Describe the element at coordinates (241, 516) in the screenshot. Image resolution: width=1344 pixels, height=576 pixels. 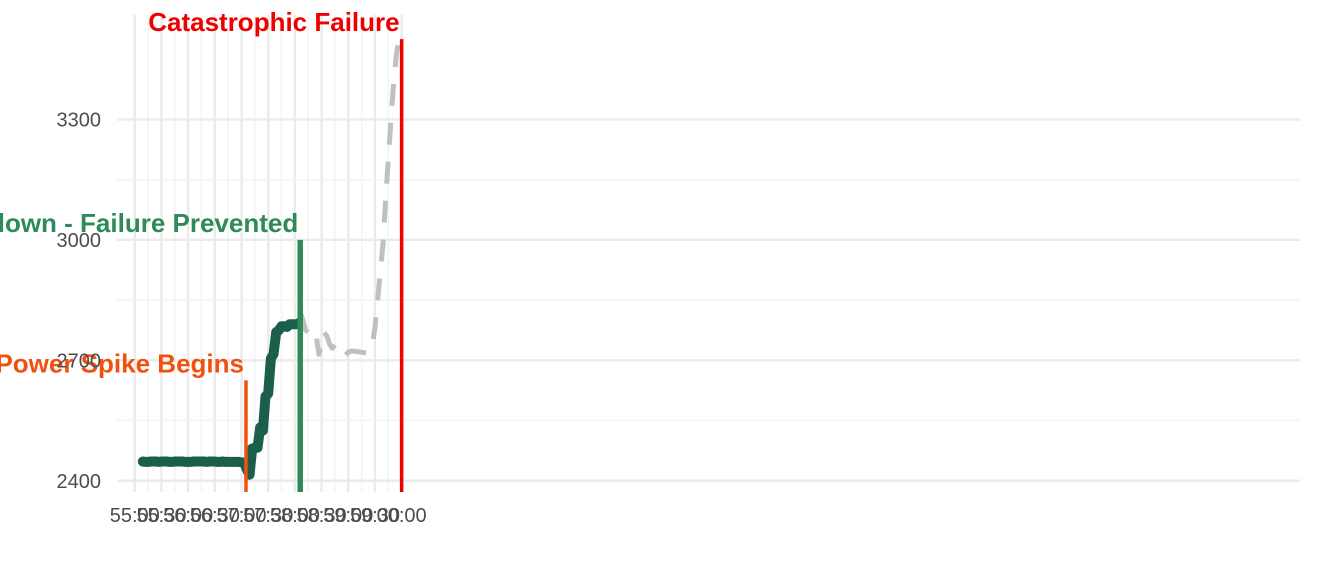
I see `x-tick-label: 57:00` at that location.